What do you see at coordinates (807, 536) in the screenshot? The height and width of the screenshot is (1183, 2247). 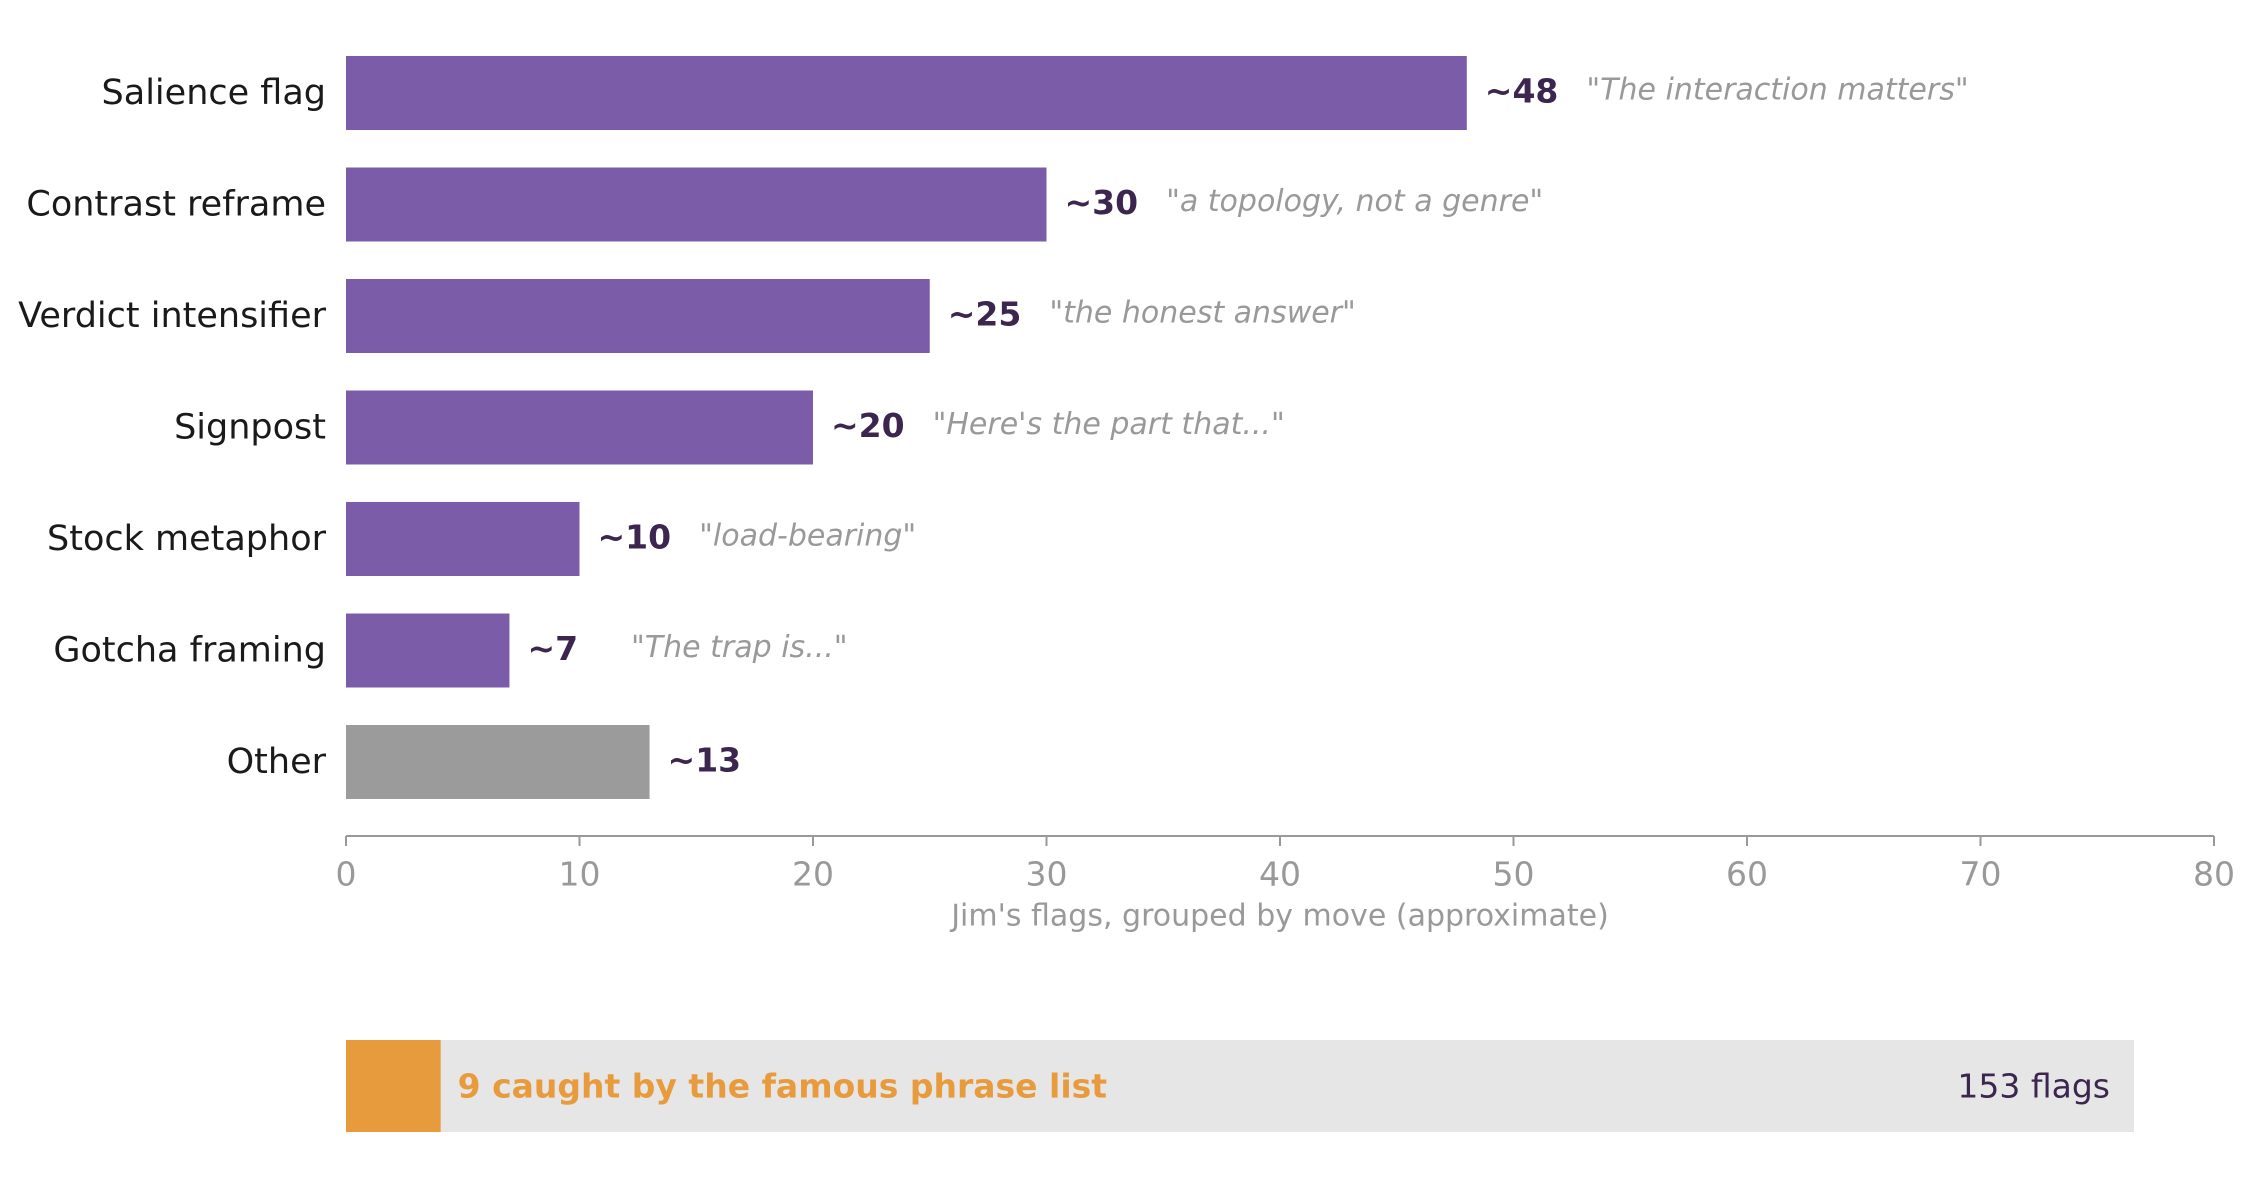 I see `quote-label-4: "load-bearing"` at bounding box center [807, 536].